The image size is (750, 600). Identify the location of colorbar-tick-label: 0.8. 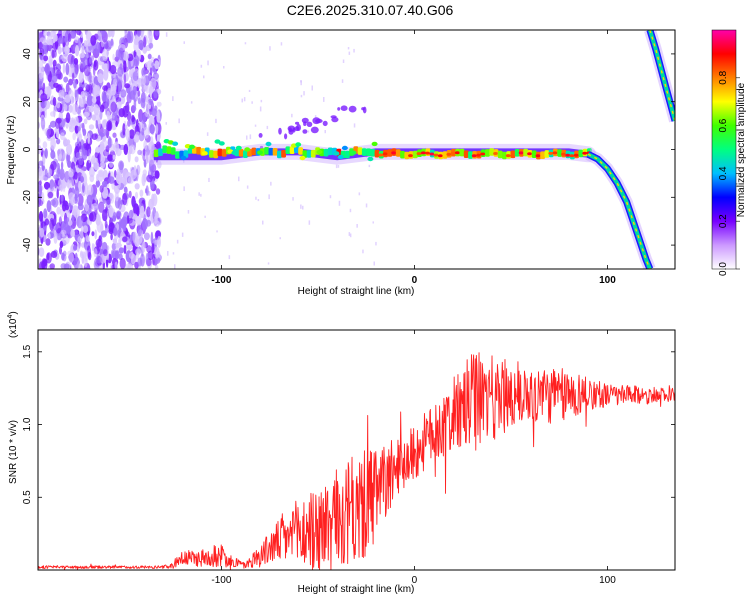
(723, 77).